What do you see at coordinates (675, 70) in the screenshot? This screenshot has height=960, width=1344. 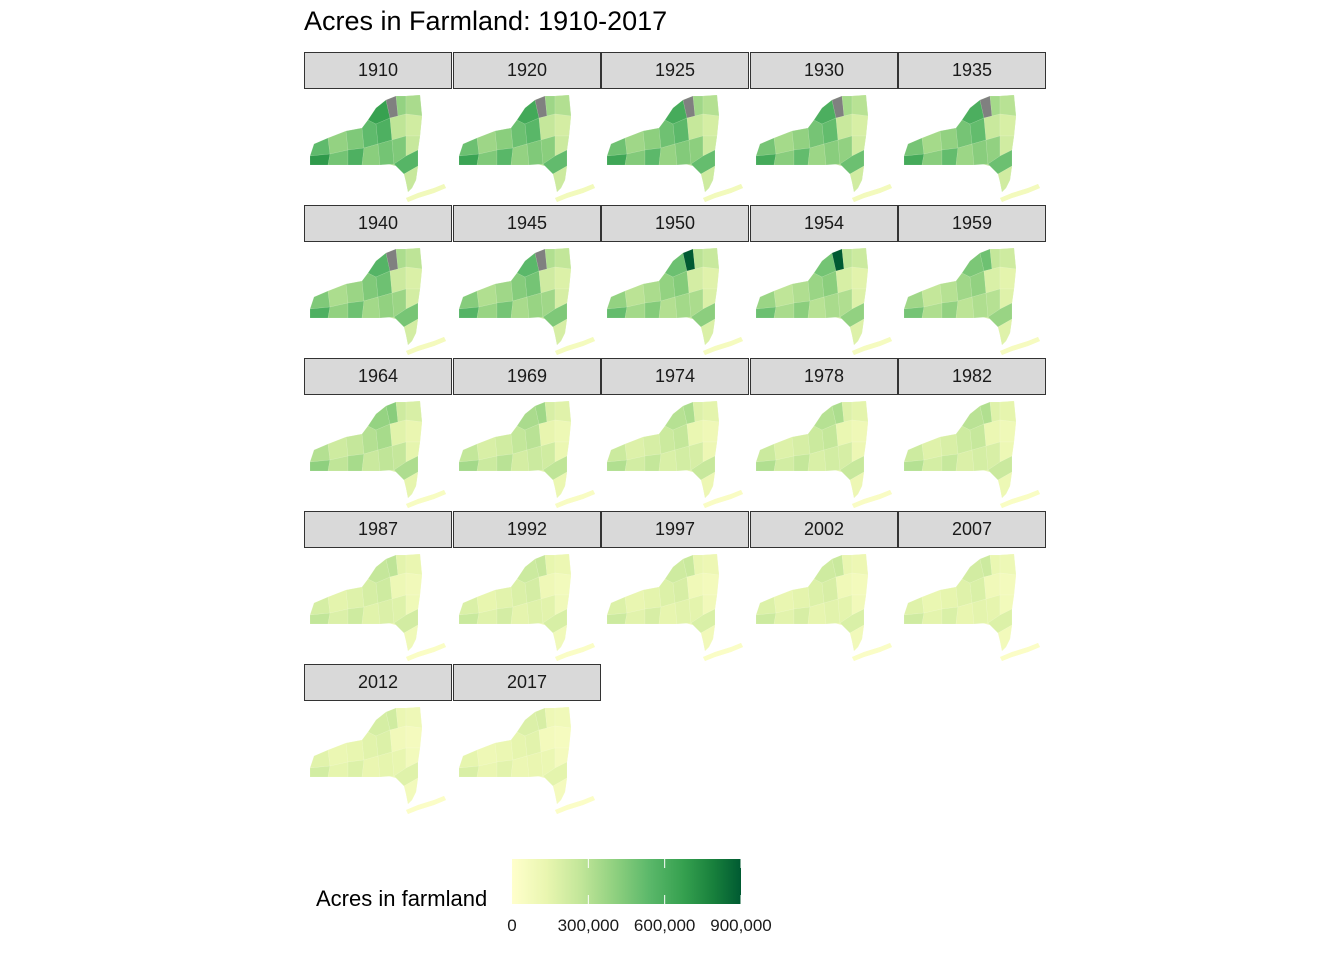 I see `facet-strip-label: 1925` at bounding box center [675, 70].